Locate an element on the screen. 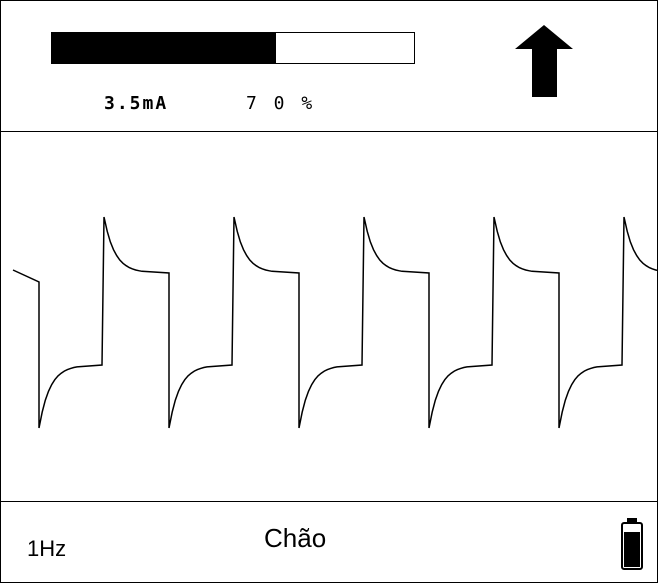  level-percent: 7 0 % is located at coordinates (281, 103).